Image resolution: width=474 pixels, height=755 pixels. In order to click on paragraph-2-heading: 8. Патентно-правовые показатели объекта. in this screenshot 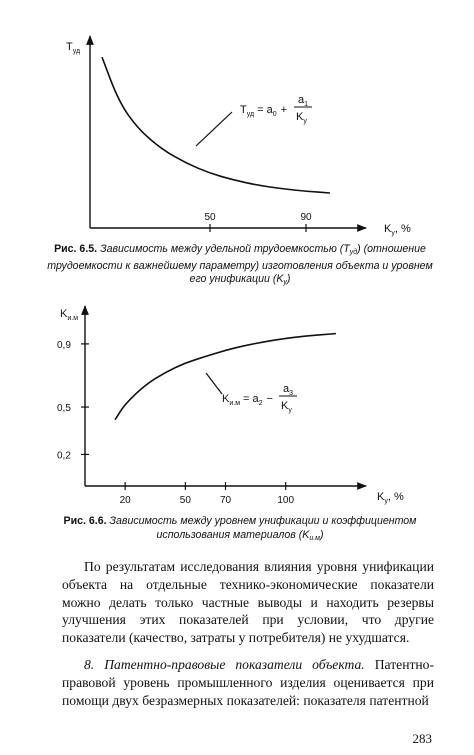, I will do `click(224, 664)`.